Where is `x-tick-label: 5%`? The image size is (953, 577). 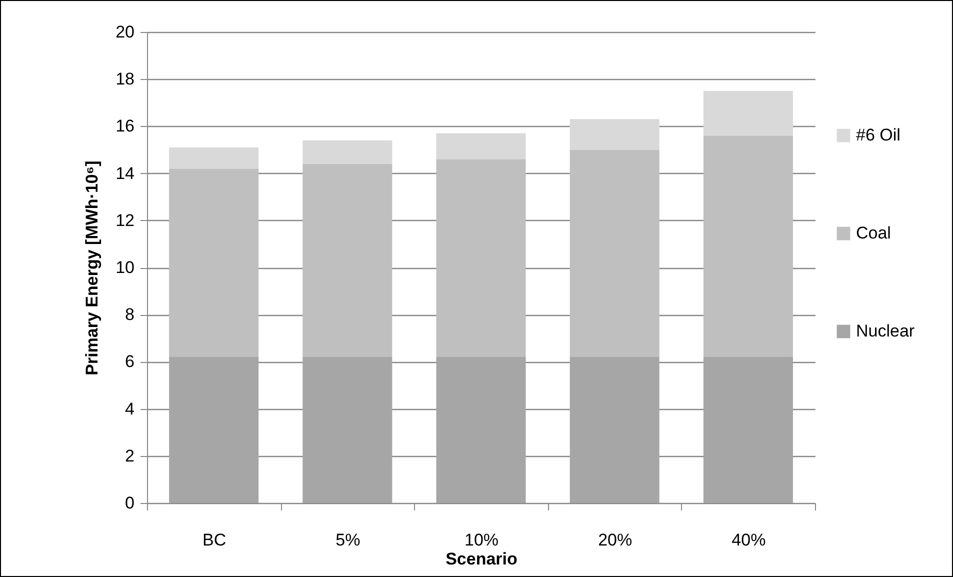 x-tick-label: 5% is located at coordinates (348, 540).